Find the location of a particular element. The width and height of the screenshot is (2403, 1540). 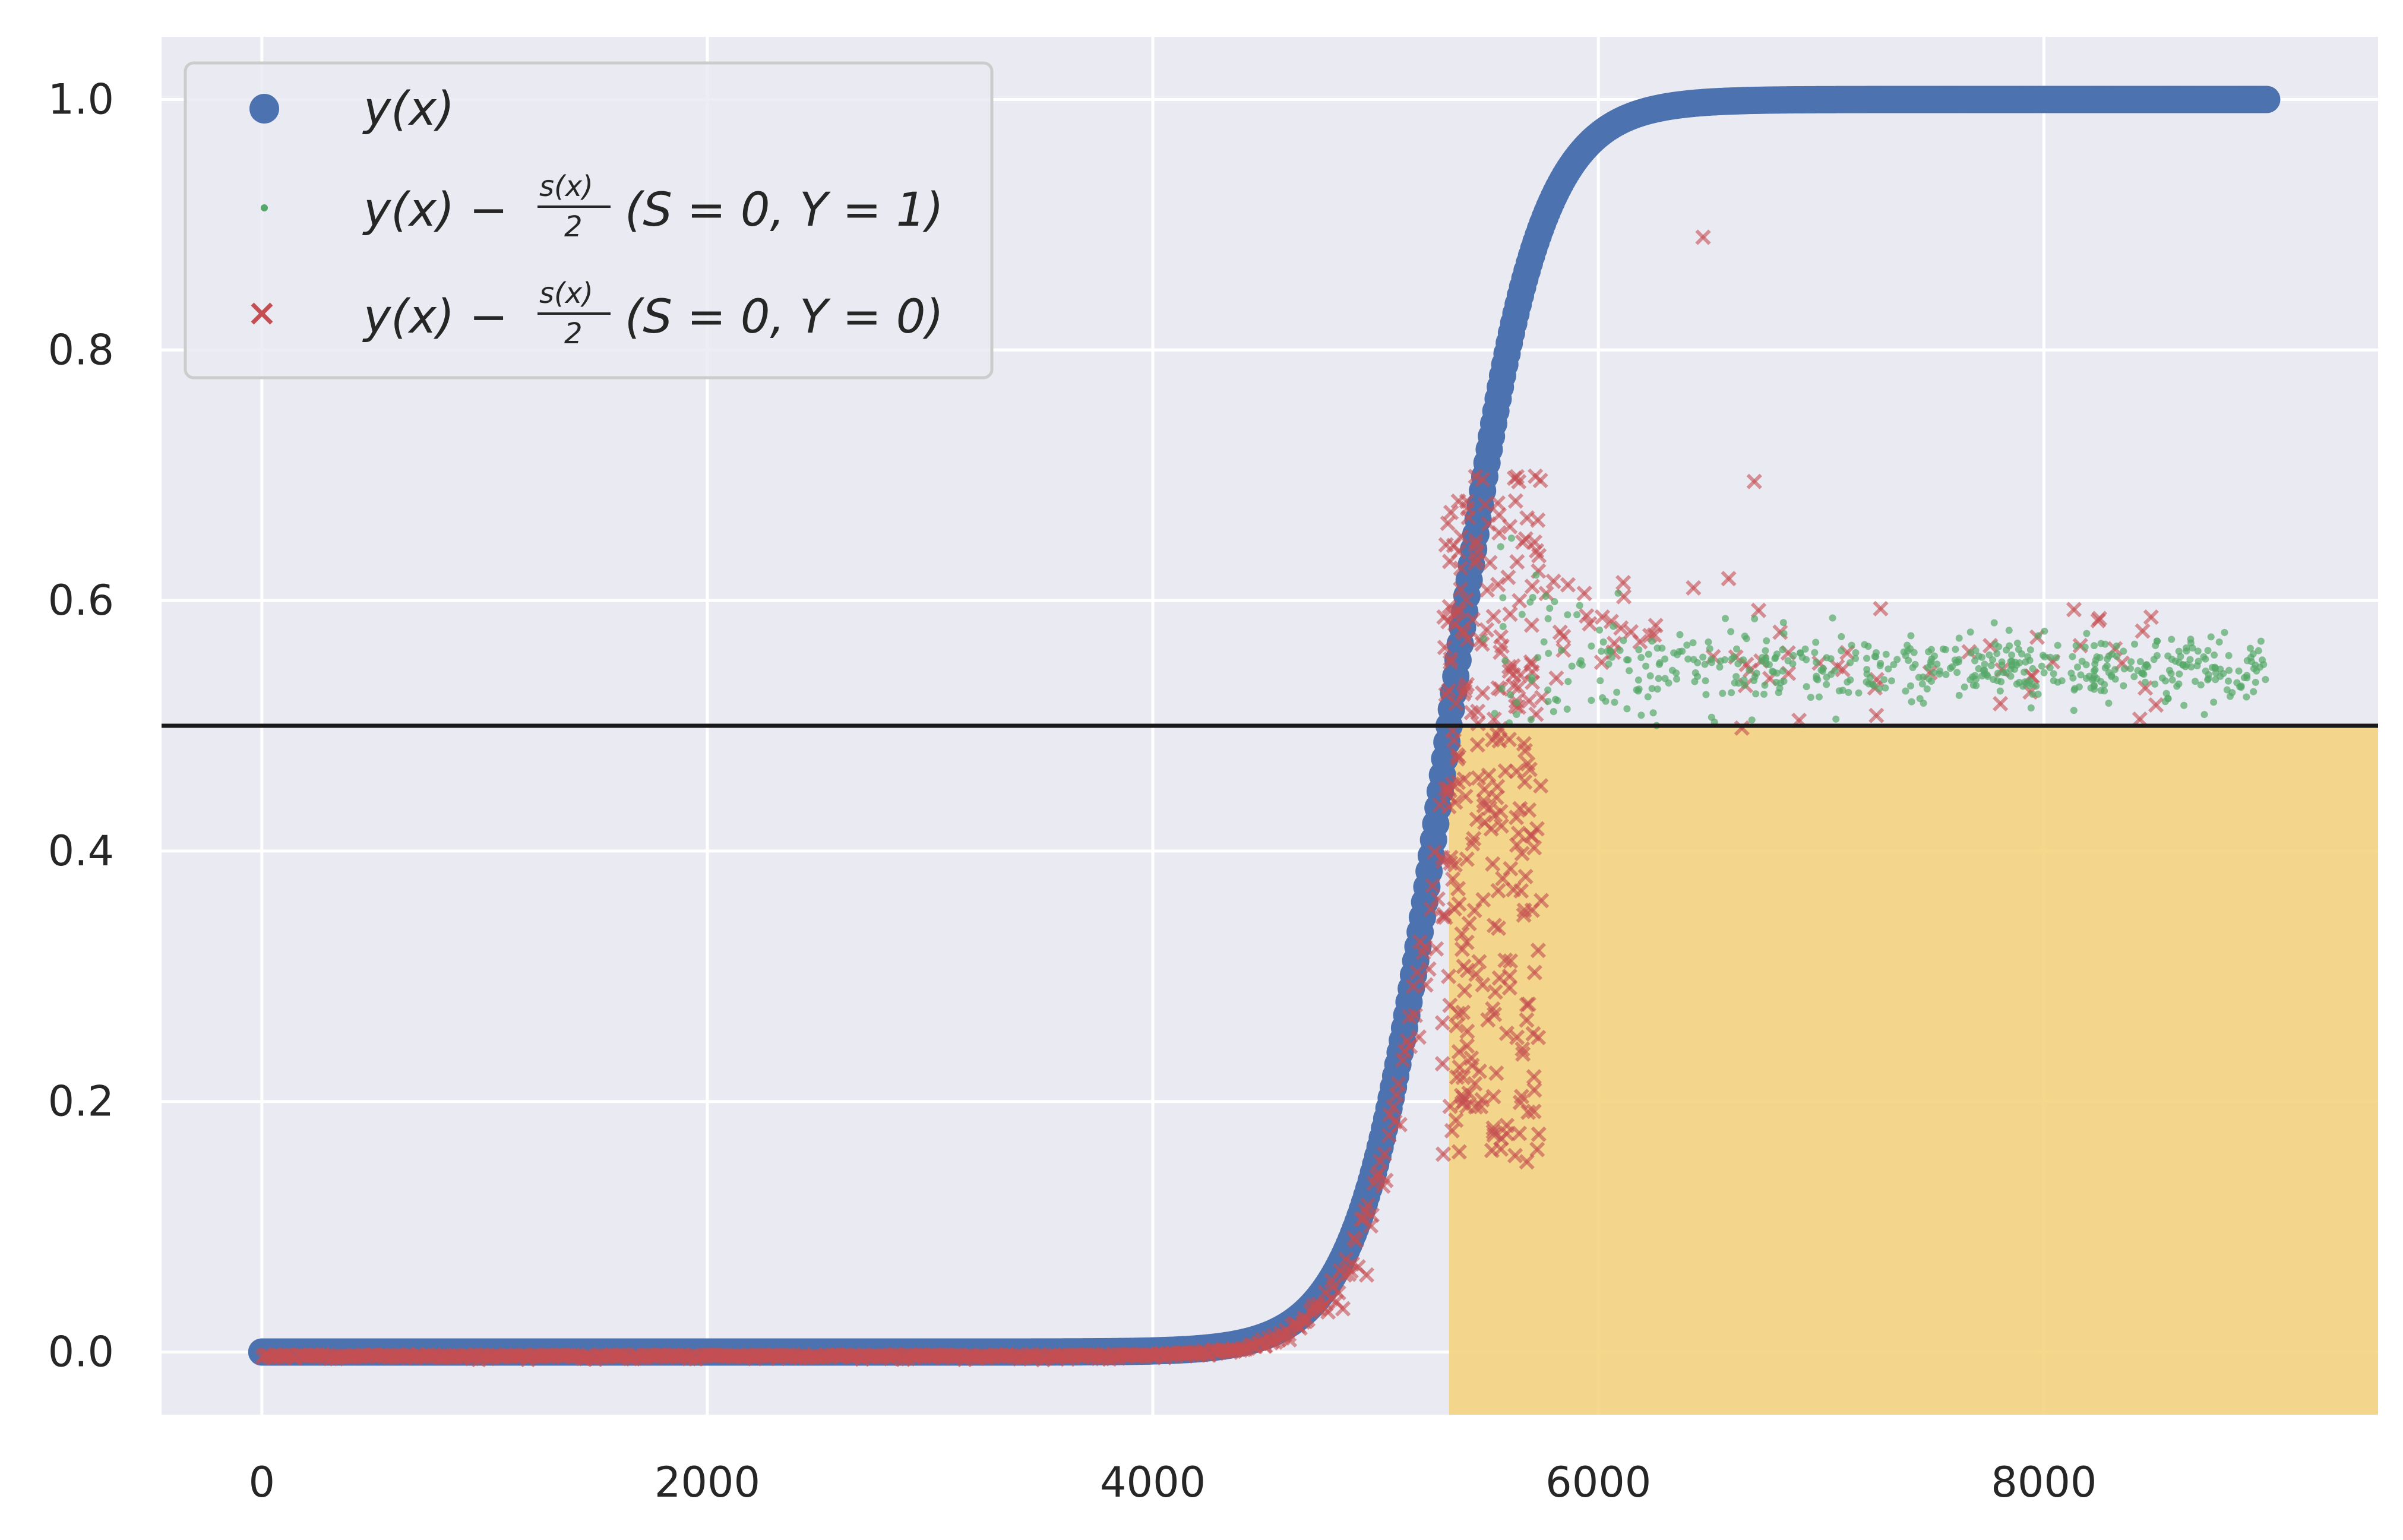

legend-marker-red is located at coordinates (262, 313).